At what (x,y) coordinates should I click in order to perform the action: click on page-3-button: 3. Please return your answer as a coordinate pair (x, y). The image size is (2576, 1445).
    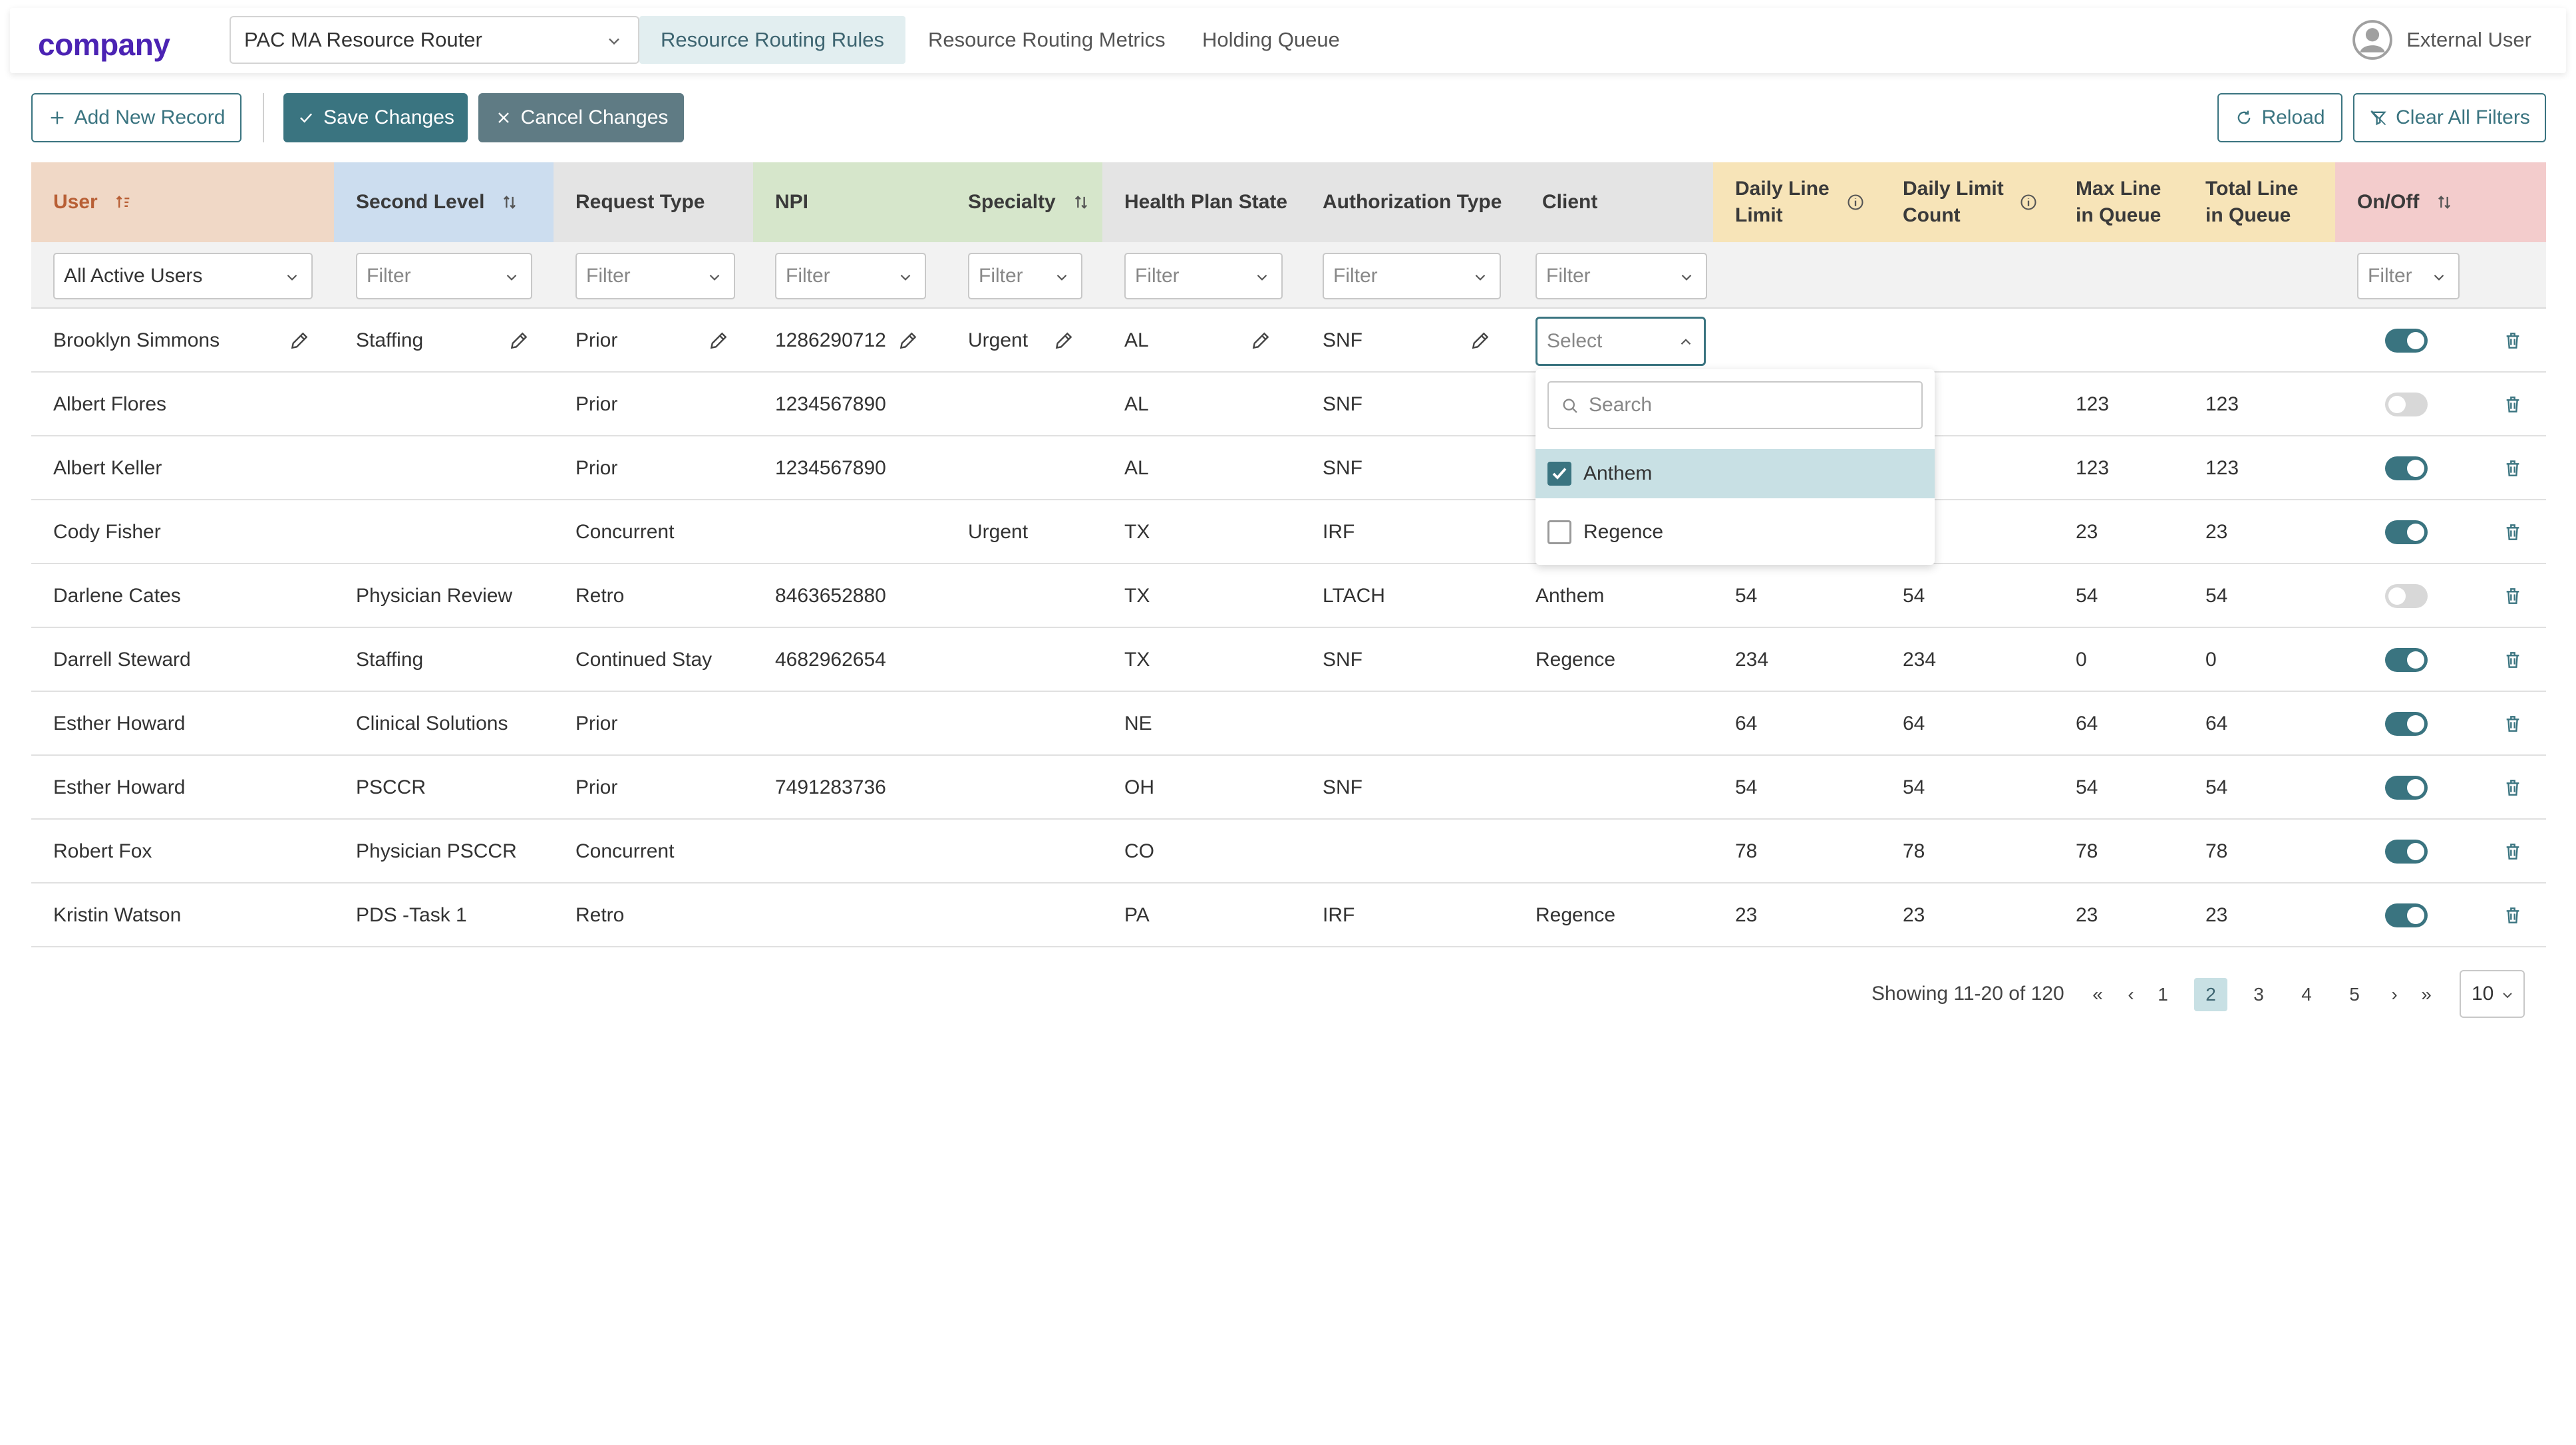
    Looking at the image, I should click on (2258, 994).